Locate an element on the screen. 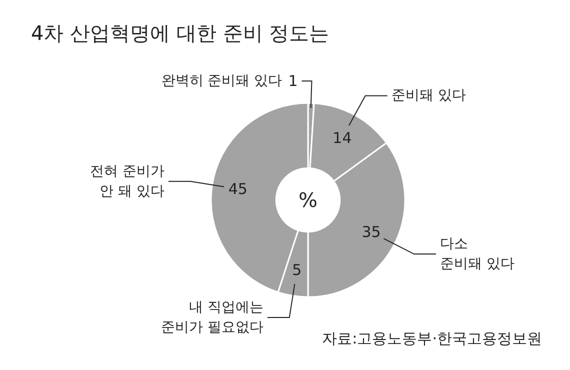 This screenshot has height=370, width=570. slice-label: 전혀 준비가 안 돼 있다 is located at coordinates (127, 181).